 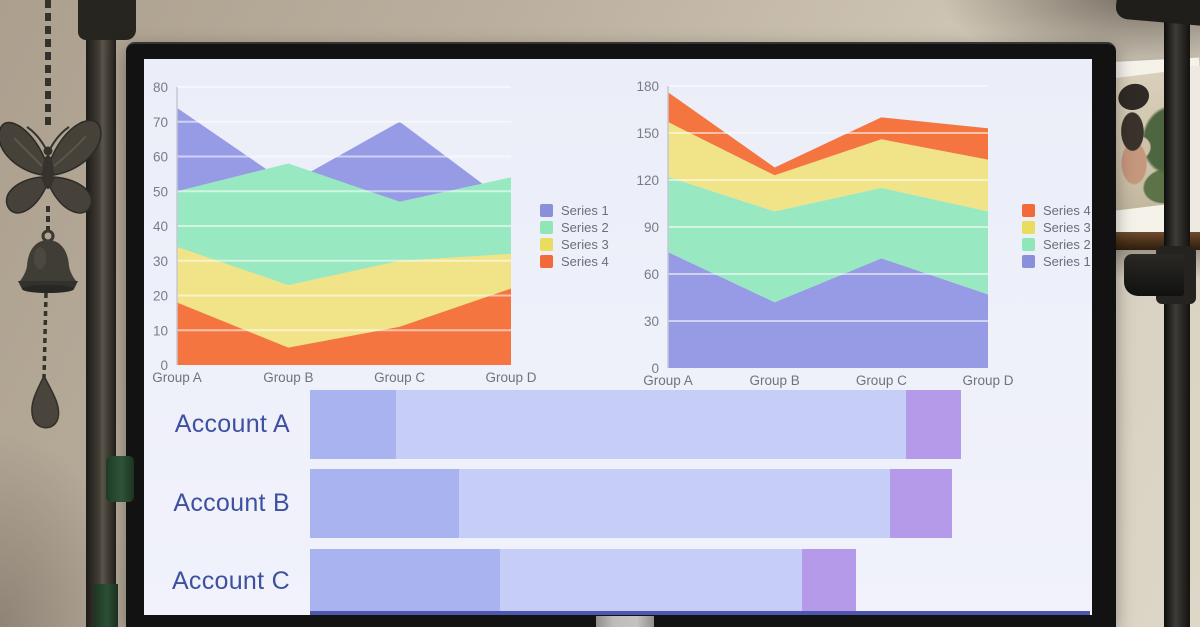 What do you see at coordinates (1195, 150) in the screenshot?
I see `paper-sheet` at bounding box center [1195, 150].